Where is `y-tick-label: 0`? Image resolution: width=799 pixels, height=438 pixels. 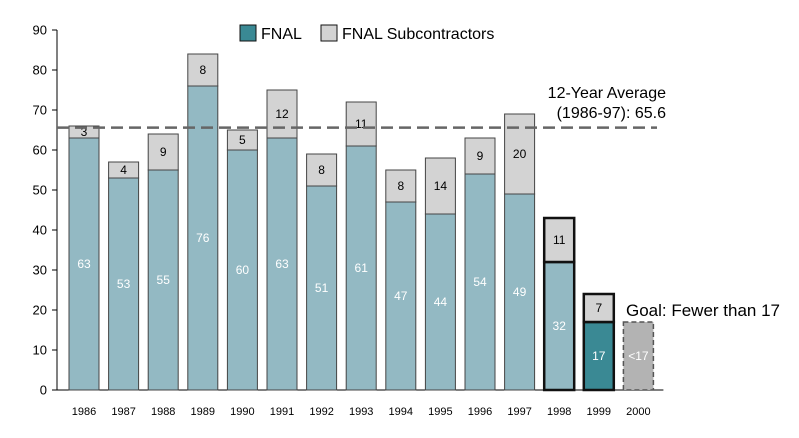 y-tick-label: 0 is located at coordinates (43, 390).